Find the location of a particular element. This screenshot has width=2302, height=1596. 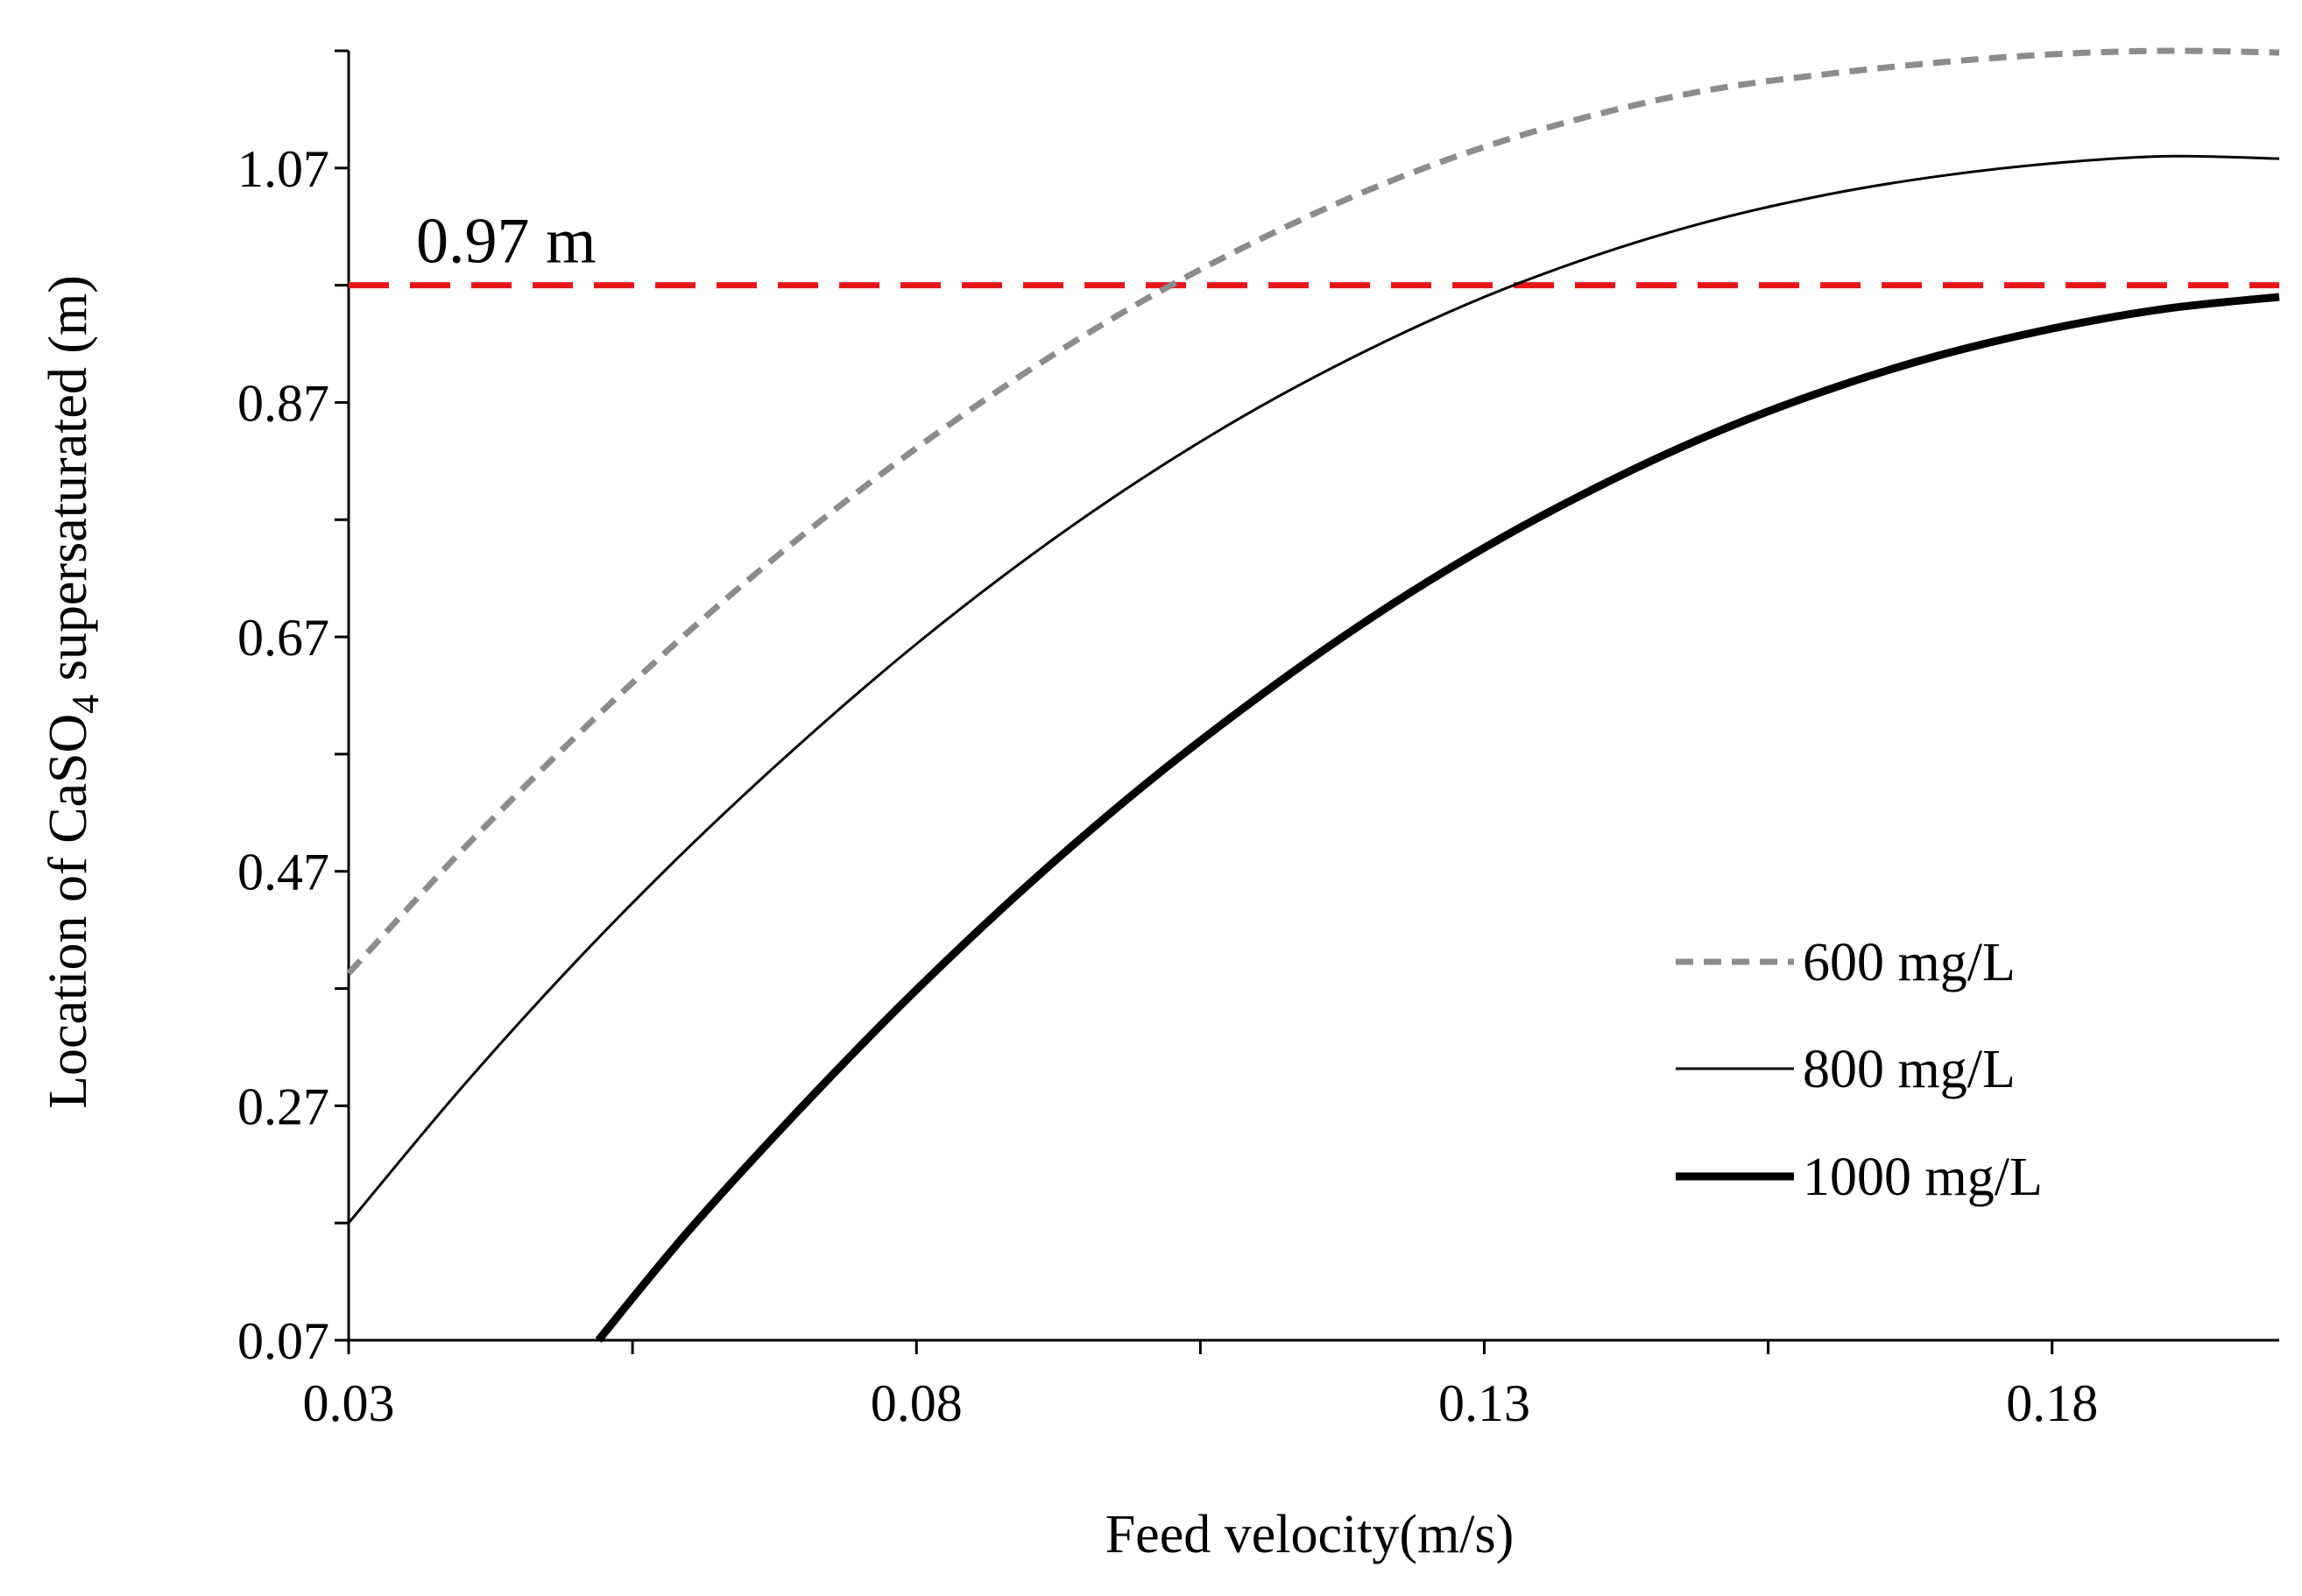

x-tick-label: 0.18 is located at coordinates (2052, 1403).